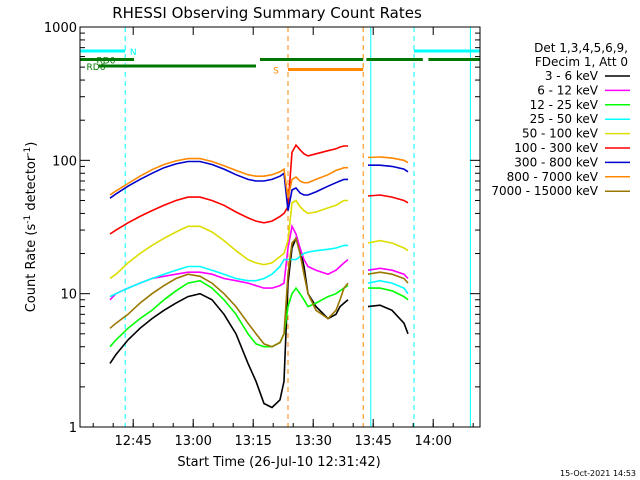  Describe the element at coordinates (106, 62) in the screenshot. I see `flag-label-rd0: RD0` at that location.